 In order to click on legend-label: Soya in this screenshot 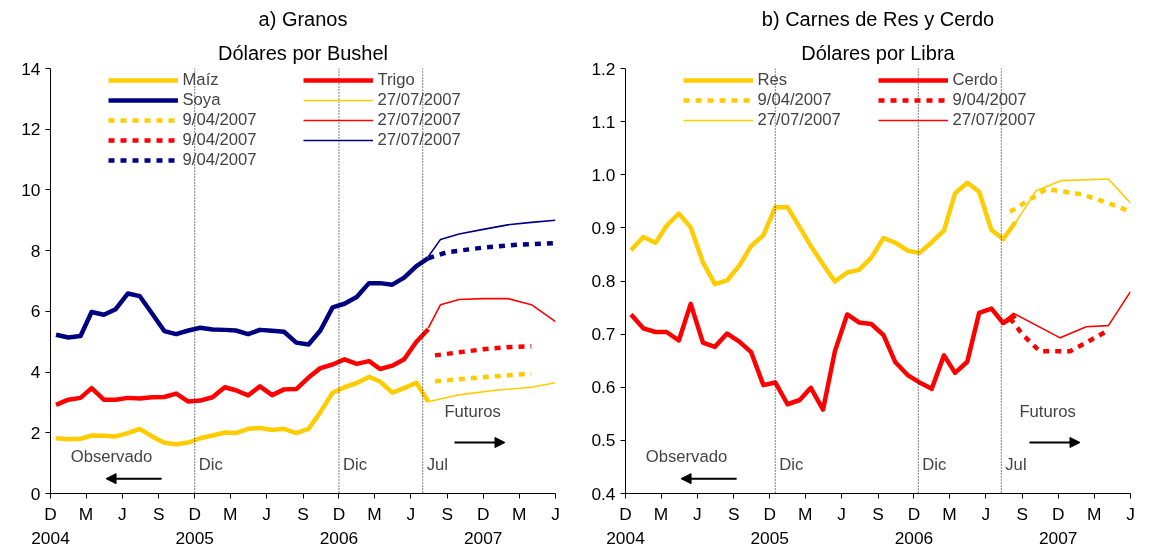, I will do `click(202, 100)`.